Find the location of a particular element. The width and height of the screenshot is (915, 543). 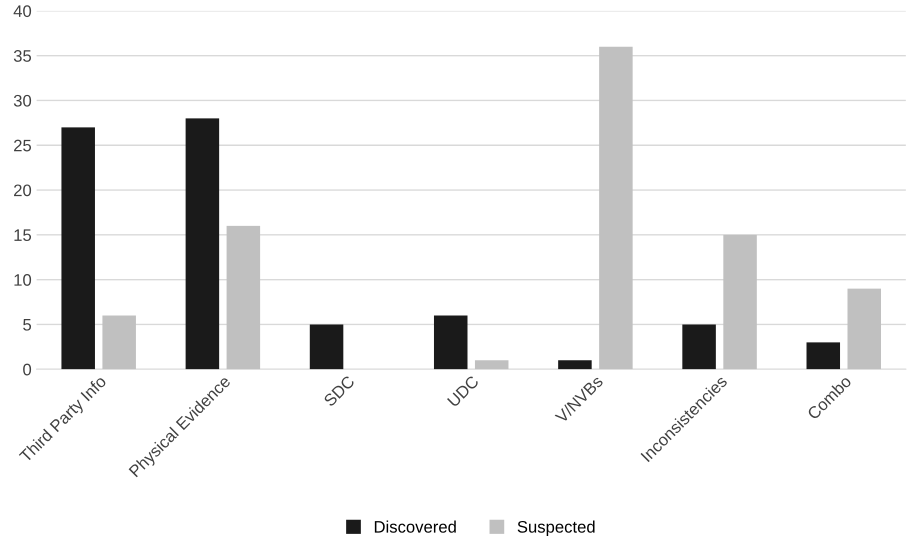

y-tick-label: 5 is located at coordinates (27, 325).